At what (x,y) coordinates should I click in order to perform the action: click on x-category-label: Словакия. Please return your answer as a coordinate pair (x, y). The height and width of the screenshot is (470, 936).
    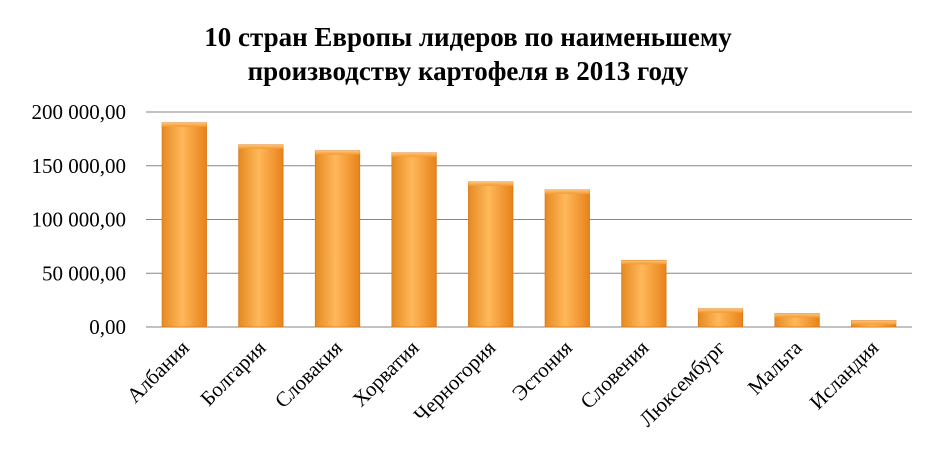
    Looking at the image, I should click on (308, 373).